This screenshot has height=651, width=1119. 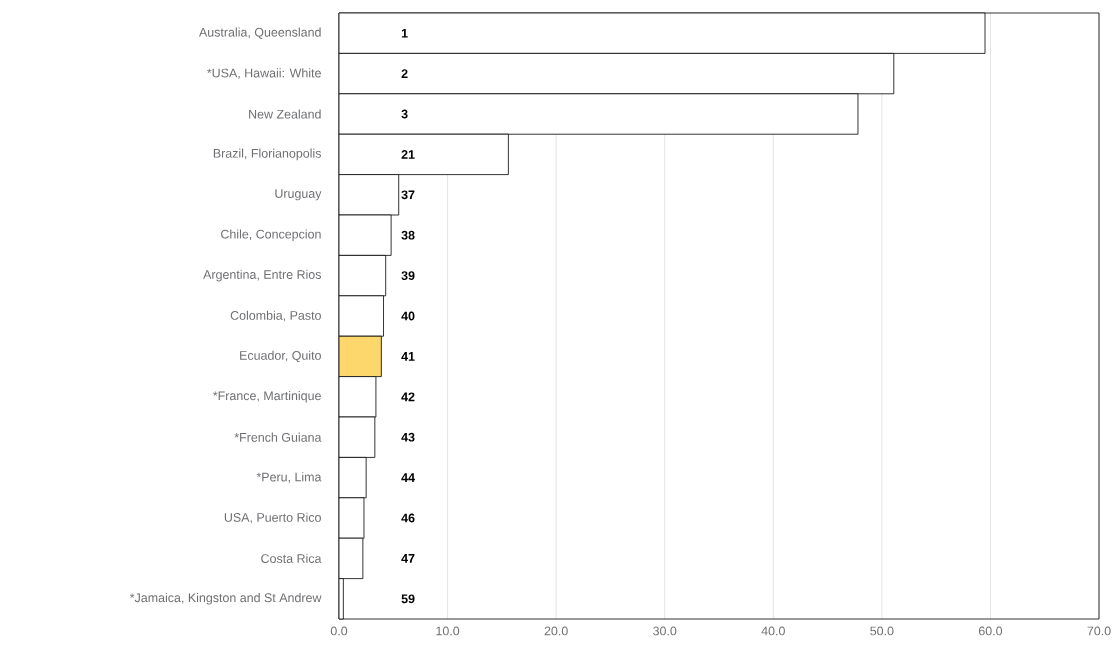 I want to click on y-tick-label: Brazil, Florianopolis, so click(x=267, y=154).